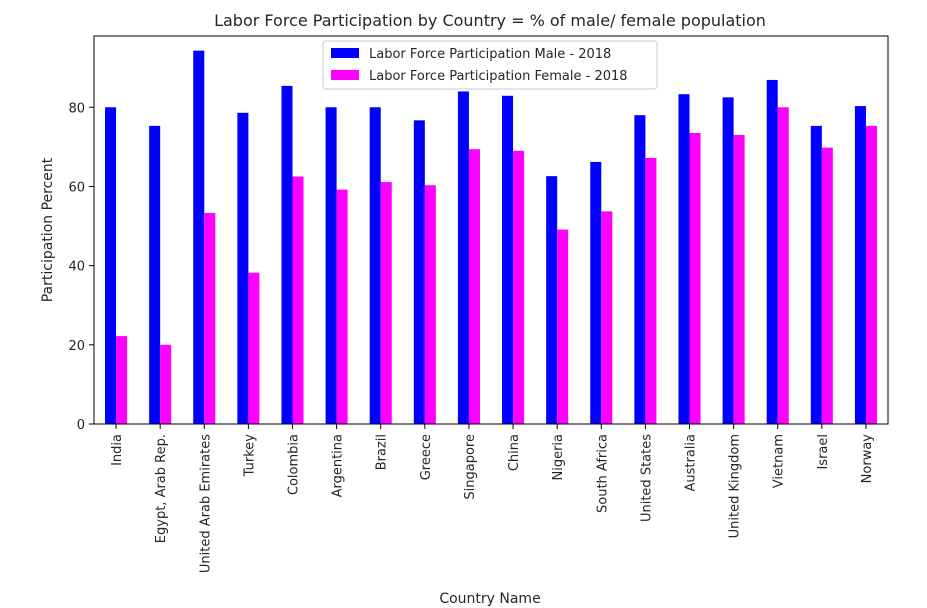 This screenshot has width=927, height=608. I want to click on y-axis-label: Participation Percent, so click(48, 229).